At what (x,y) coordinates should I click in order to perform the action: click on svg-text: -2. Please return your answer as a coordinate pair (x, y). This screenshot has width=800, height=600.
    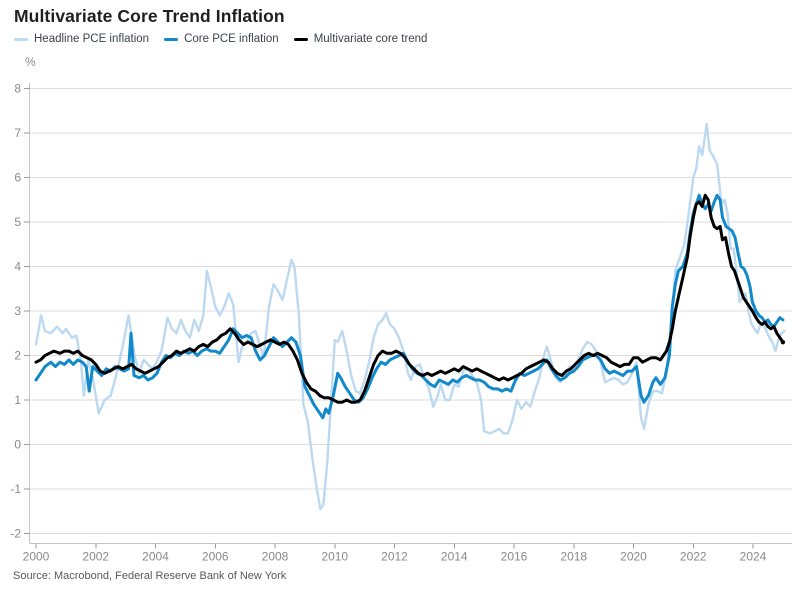
    Looking at the image, I should click on (15, 534).